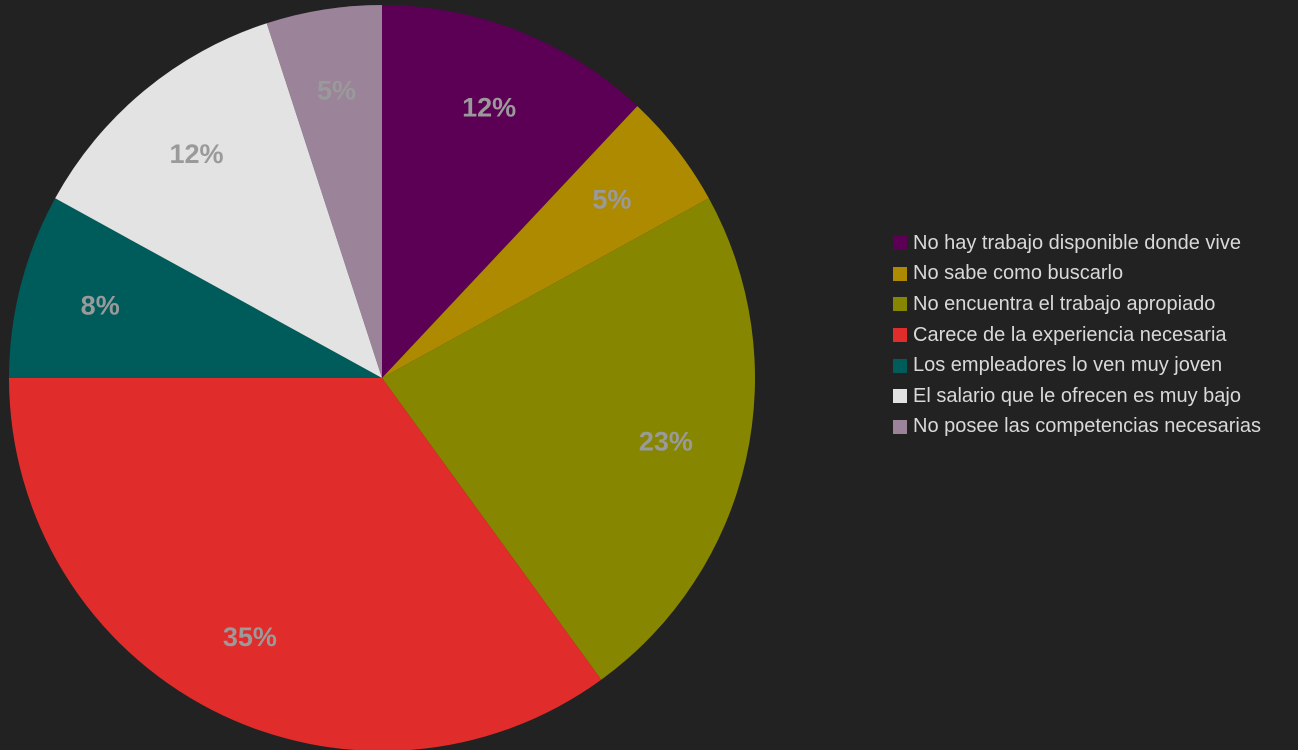 The height and width of the screenshot is (750, 1298). I want to click on pie-data-label-6: 12%, so click(196, 154).